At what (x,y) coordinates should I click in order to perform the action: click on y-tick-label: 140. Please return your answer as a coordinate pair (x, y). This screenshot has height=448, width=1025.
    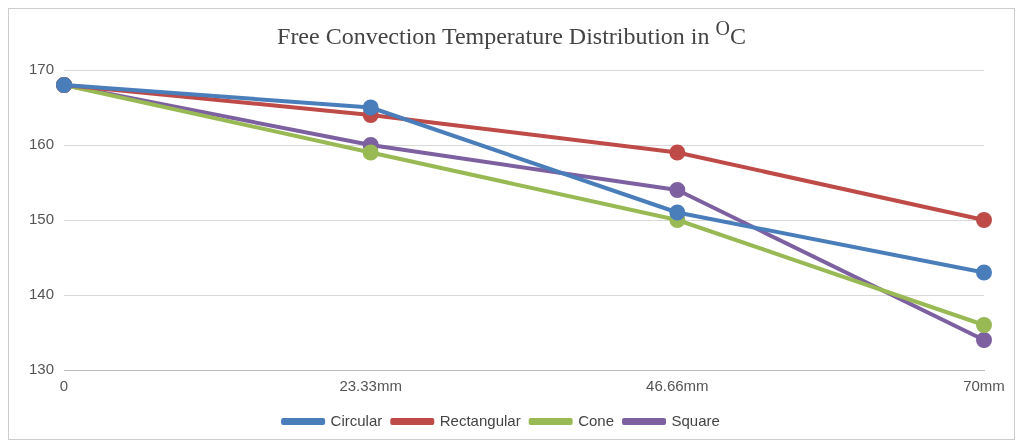
    Looking at the image, I should click on (42, 294).